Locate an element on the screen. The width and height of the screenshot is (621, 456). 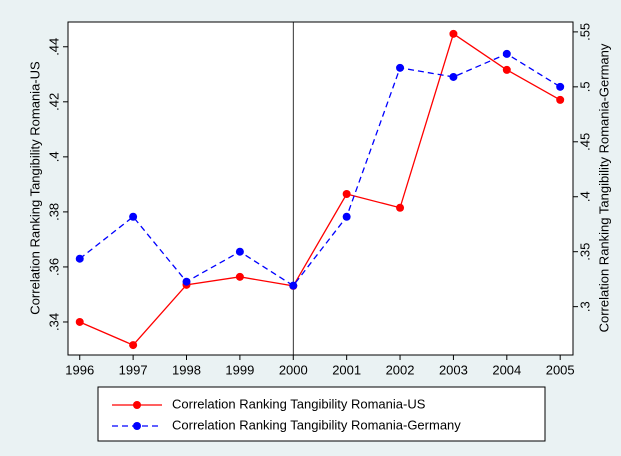
y-tick-label: .4 is located at coordinates (53, 156).